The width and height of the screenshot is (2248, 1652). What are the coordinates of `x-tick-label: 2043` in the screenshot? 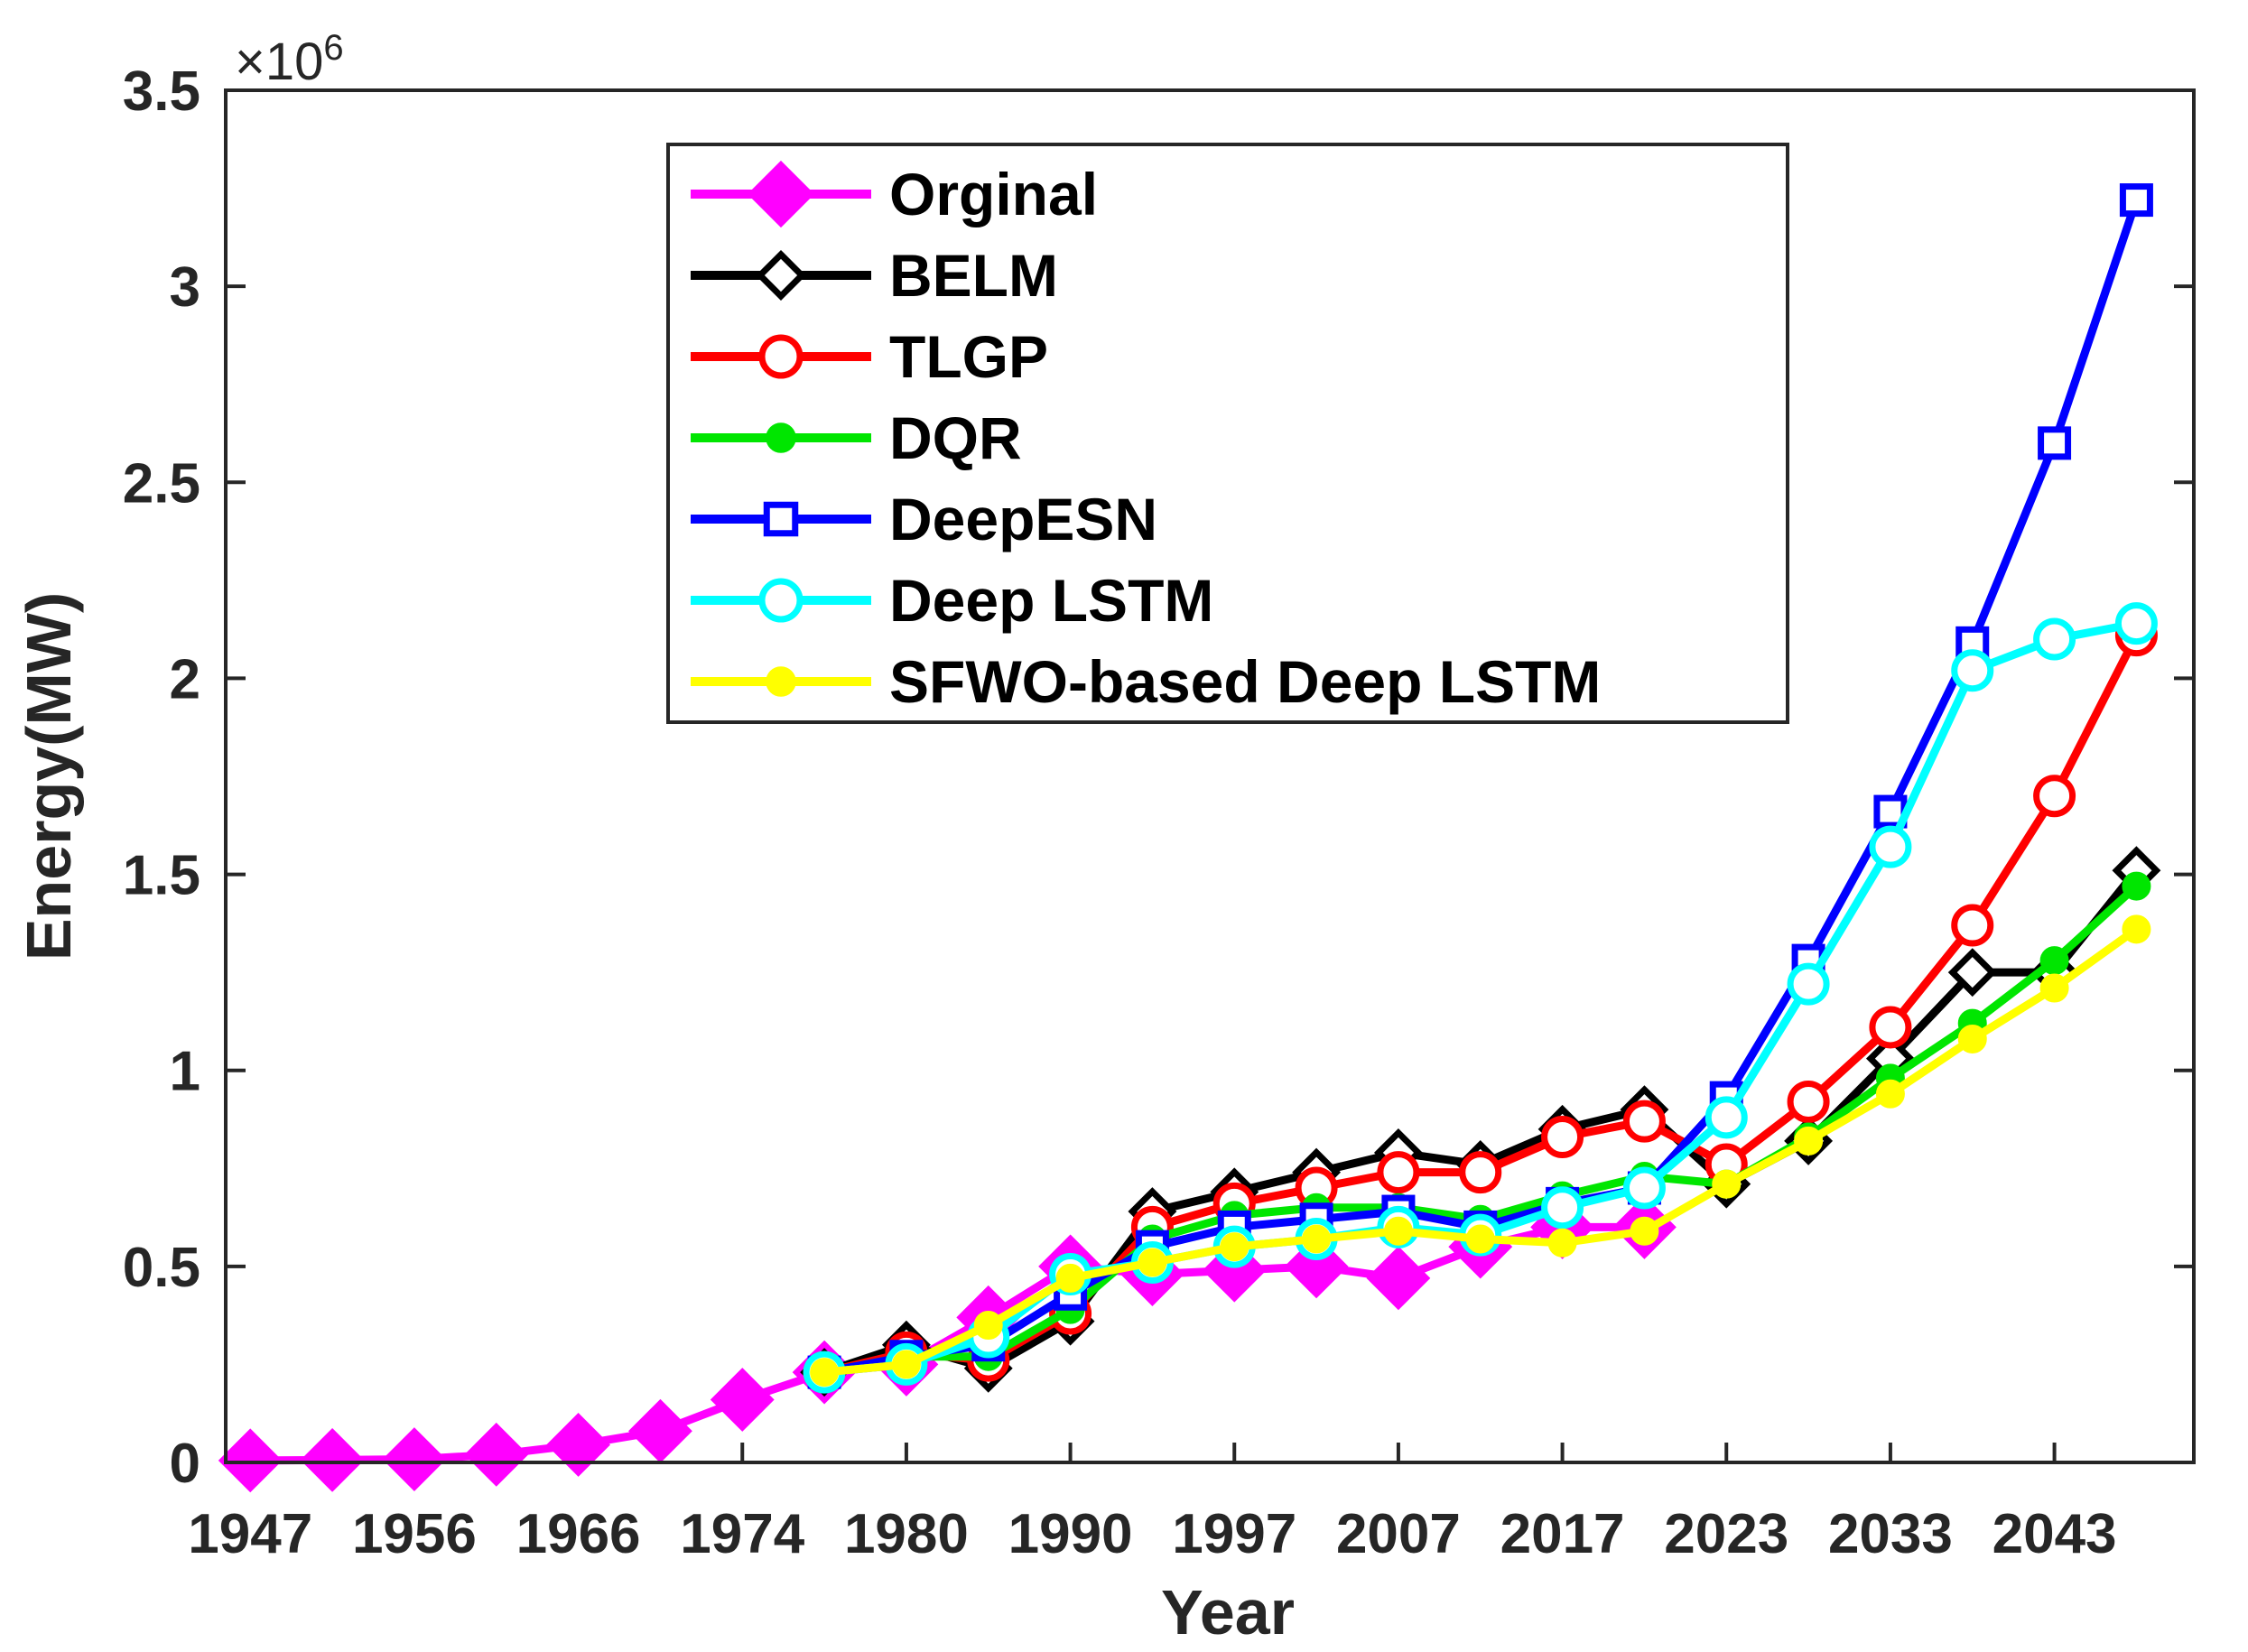 It's located at (2055, 1534).